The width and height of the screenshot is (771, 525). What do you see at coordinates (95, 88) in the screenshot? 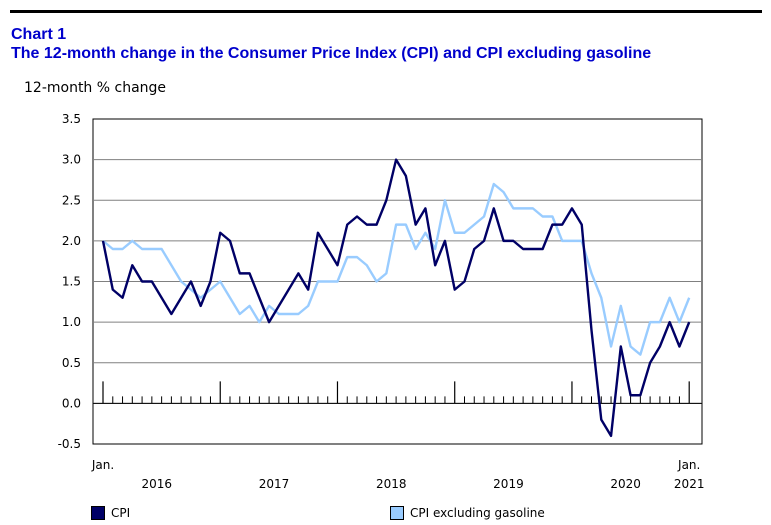
I see `y-axis-label: 12-month % change` at bounding box center [95, 88].